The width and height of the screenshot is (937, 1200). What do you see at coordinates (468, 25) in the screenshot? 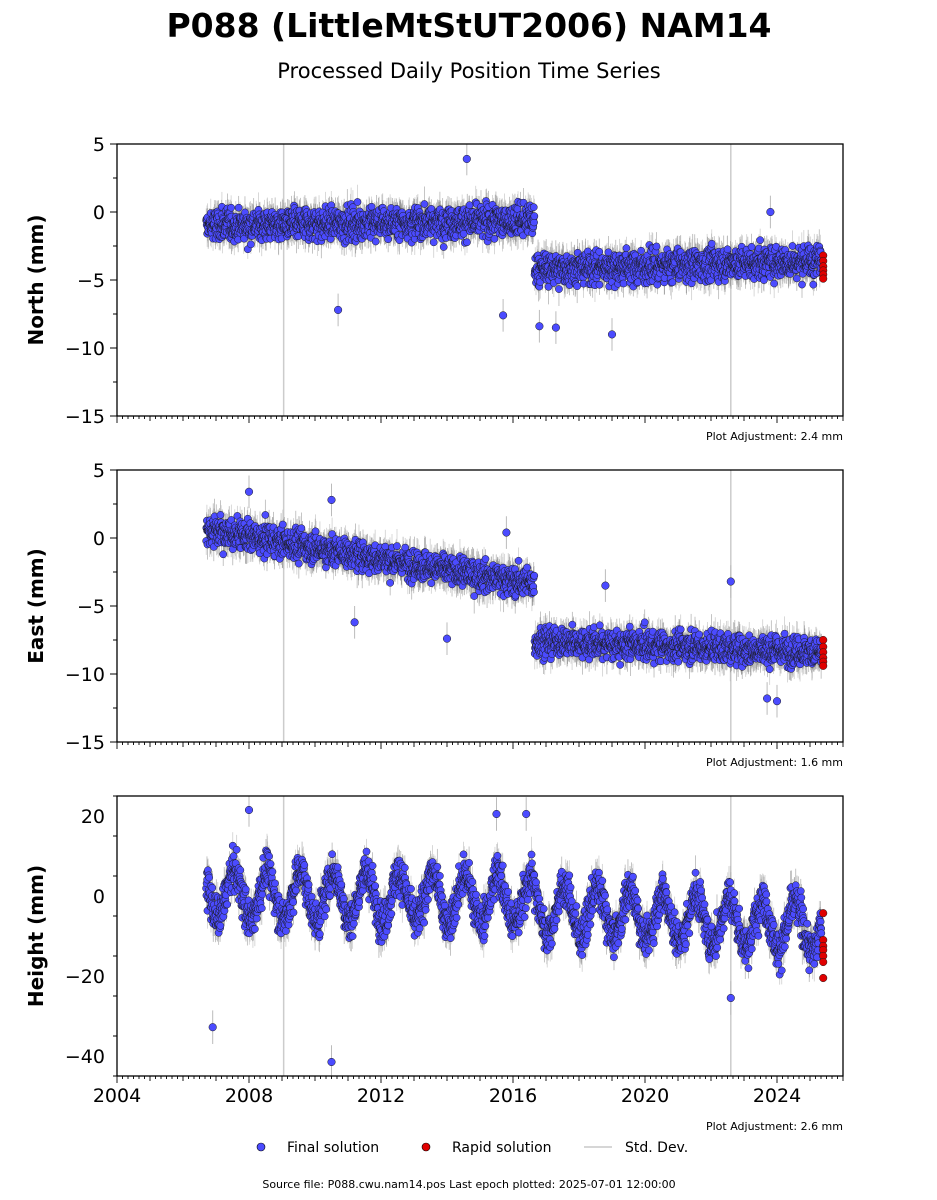
I see `figure-title: P088 (LittleMtStUT2006) NAM14` at bounding box center [468, 25].